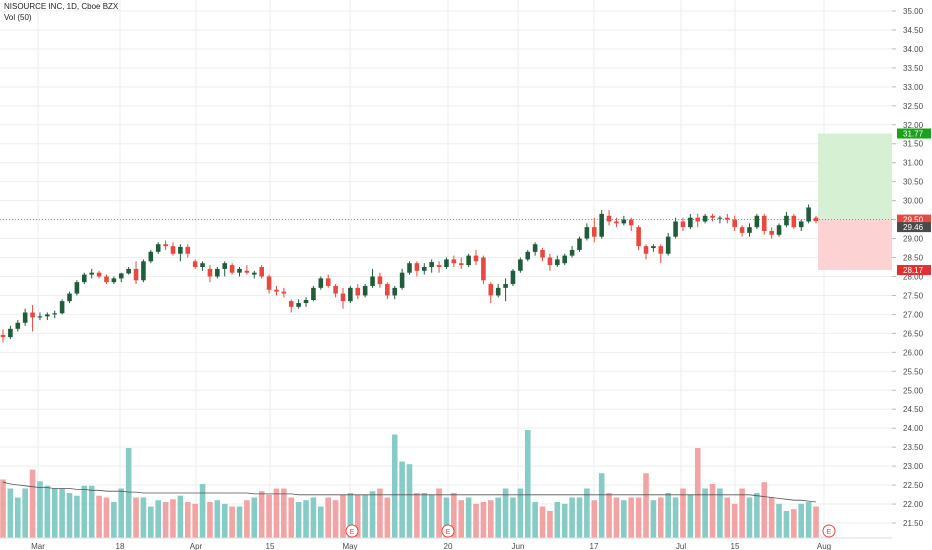 Image resolution: width=932 pixels, height=550 pixels. I want to click on price-tick-label: 28.00, so click(913, 276).